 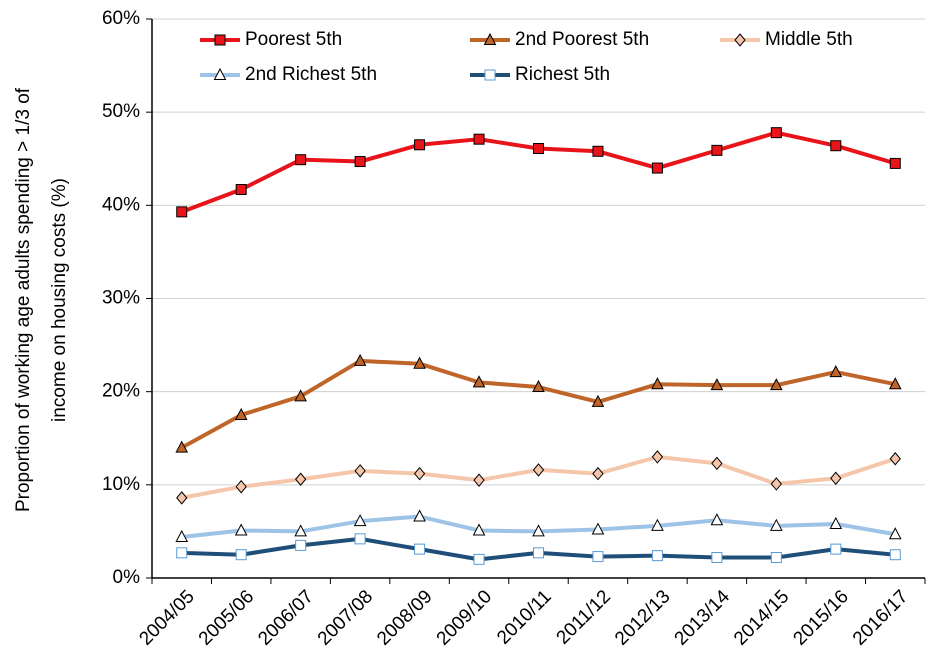 What do you see at coordinates (562, 74) in the screenshot?
I see `legend-label: Richest 5th` at bounding box center [562, 74].